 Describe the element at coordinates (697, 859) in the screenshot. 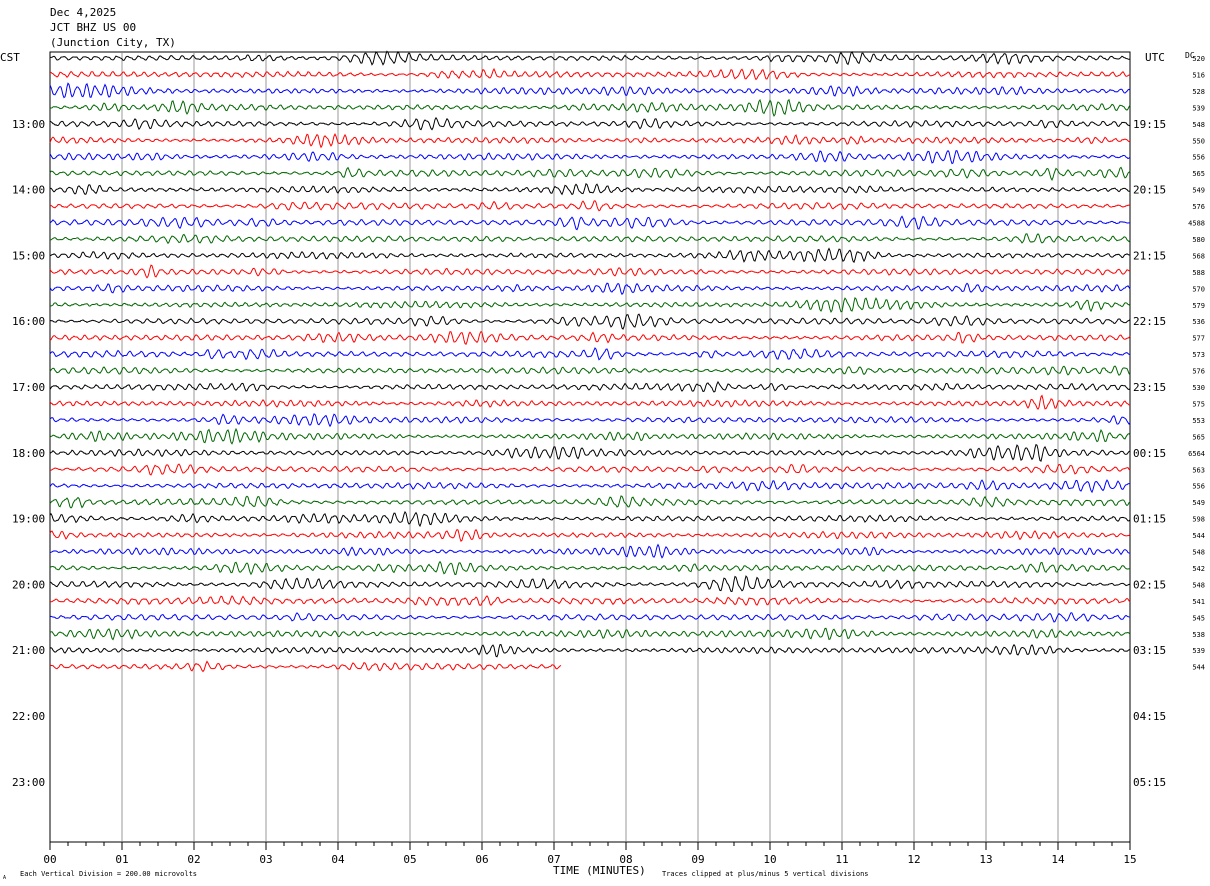

I see `x-tick-label: 09` at that location.